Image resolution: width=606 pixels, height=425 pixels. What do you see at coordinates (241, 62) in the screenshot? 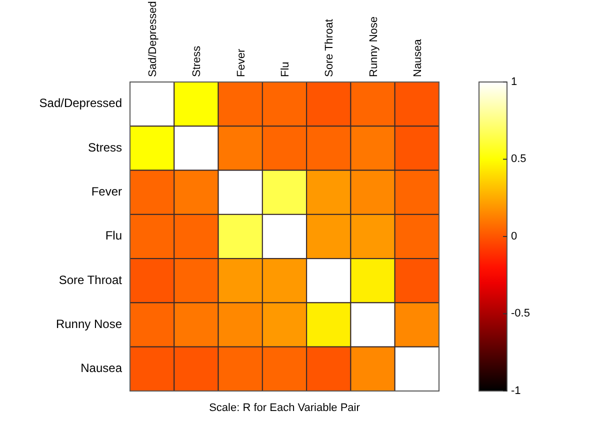
I see `x-tick-label: Fever` at bounding box center [241, 62].